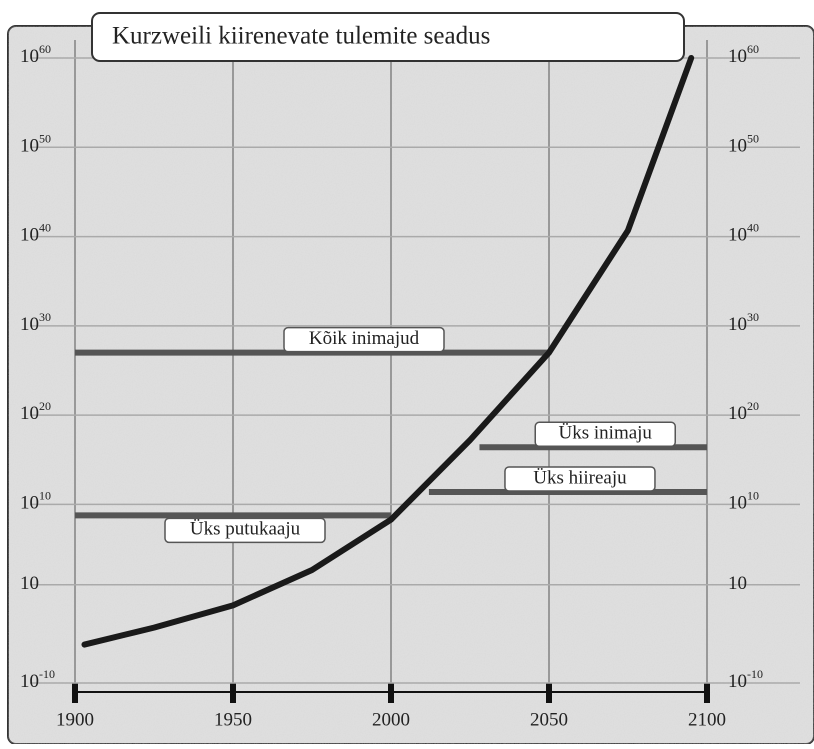  What do you see at coordinates (549, 719) in the screenshot?
I see `x-tick-label: 2050` at bounding box center [549, 719].